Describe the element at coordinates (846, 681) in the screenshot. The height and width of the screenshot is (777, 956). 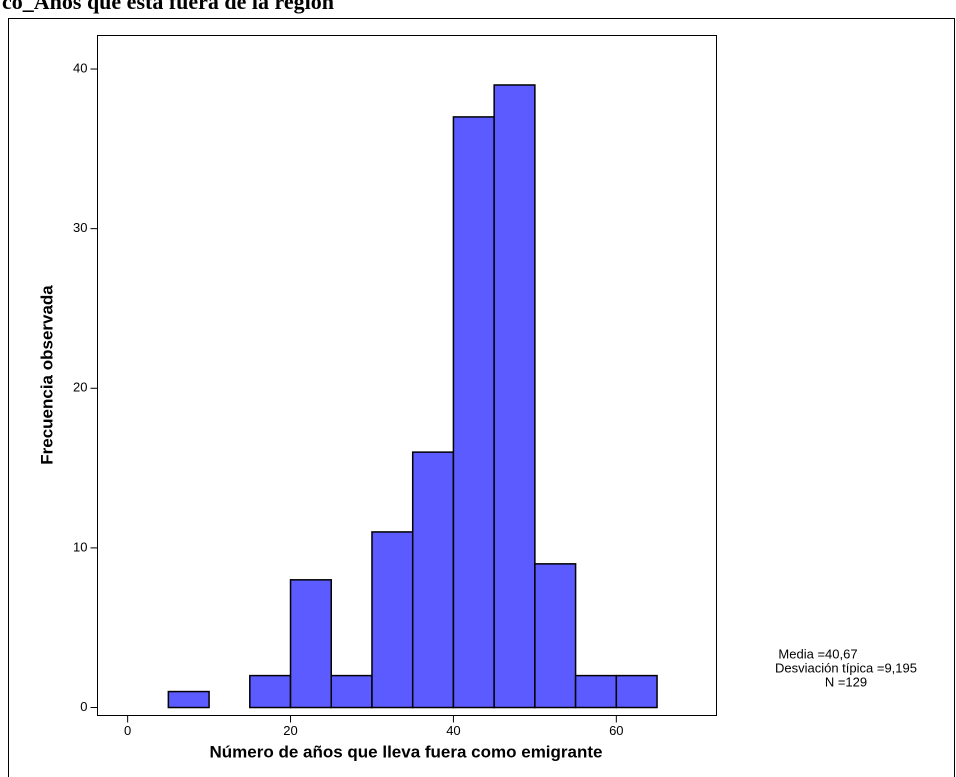
I see `annotation: N =129` at that location.